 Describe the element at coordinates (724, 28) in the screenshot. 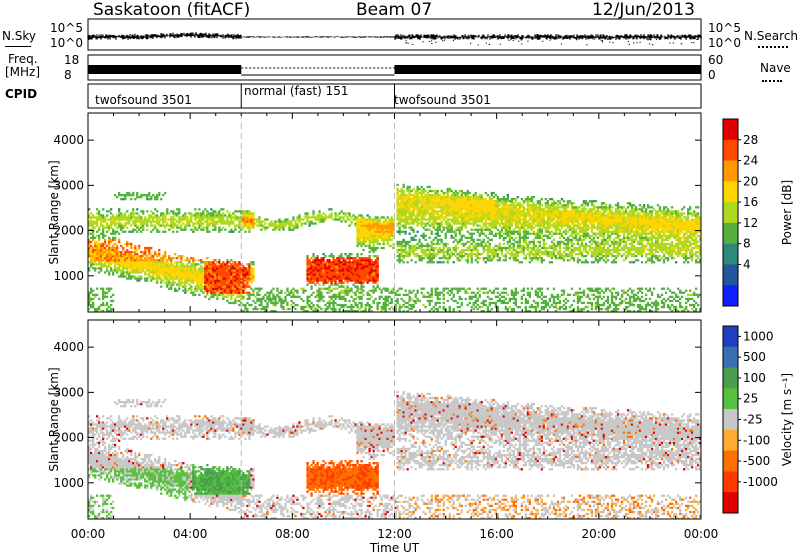

I see `nsearch-tick-high: 10^5` at that location.